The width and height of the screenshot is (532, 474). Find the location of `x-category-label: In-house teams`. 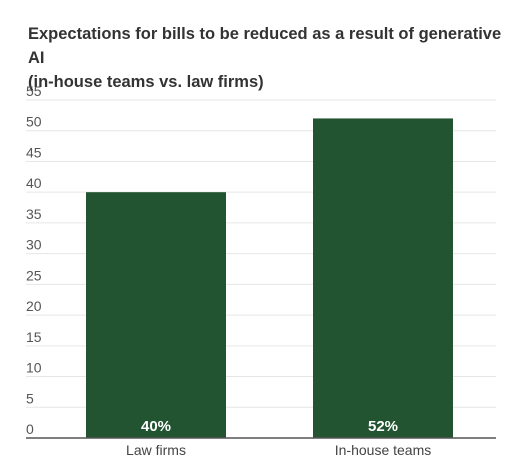

x-category-label: In-house teams is located at coordinates (383, 450).